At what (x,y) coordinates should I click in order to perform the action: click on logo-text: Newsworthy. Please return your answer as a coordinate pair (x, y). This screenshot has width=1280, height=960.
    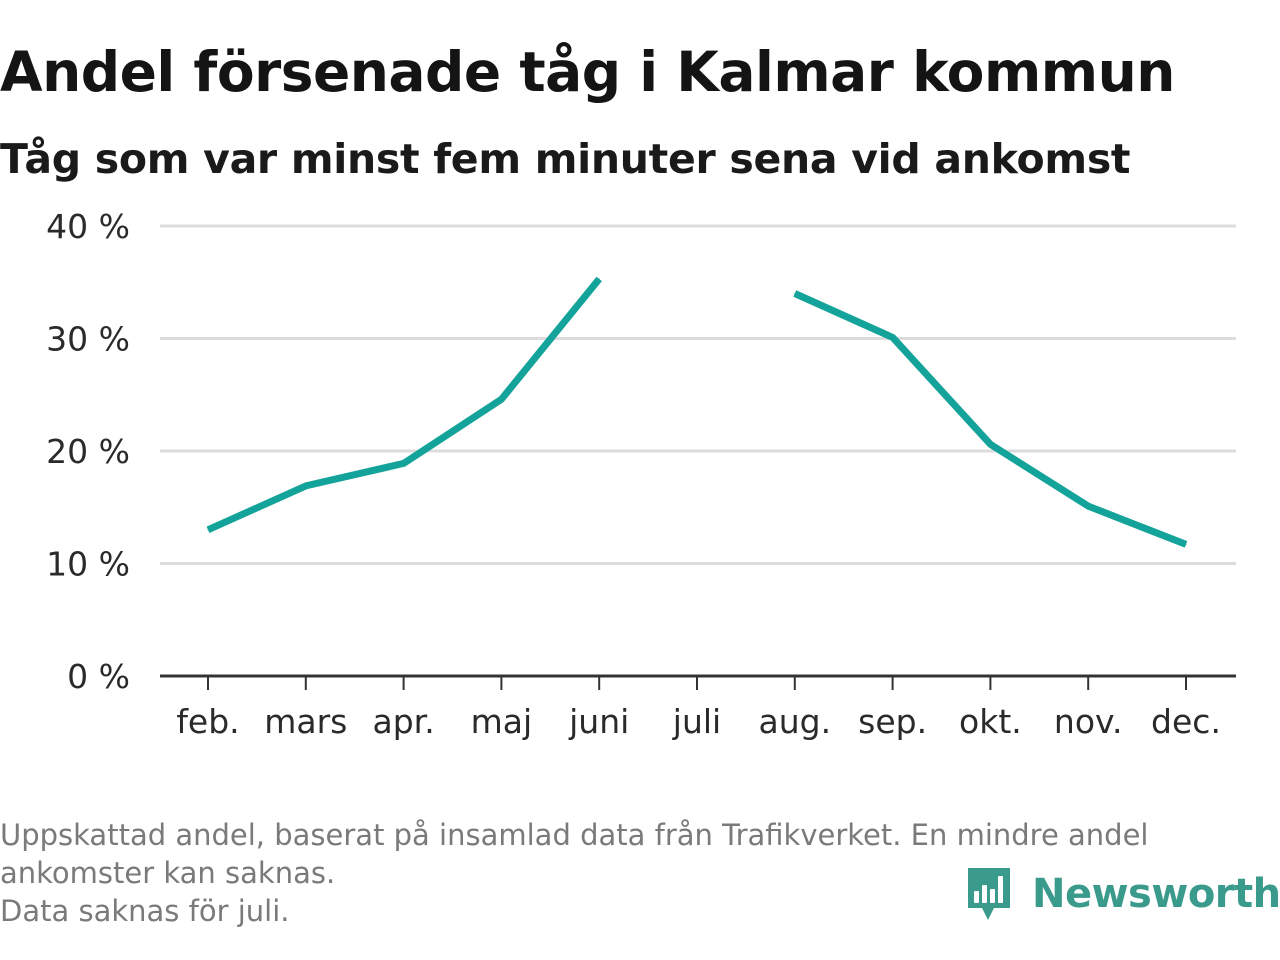
    Looking at the image, I should click on (1156, 894).